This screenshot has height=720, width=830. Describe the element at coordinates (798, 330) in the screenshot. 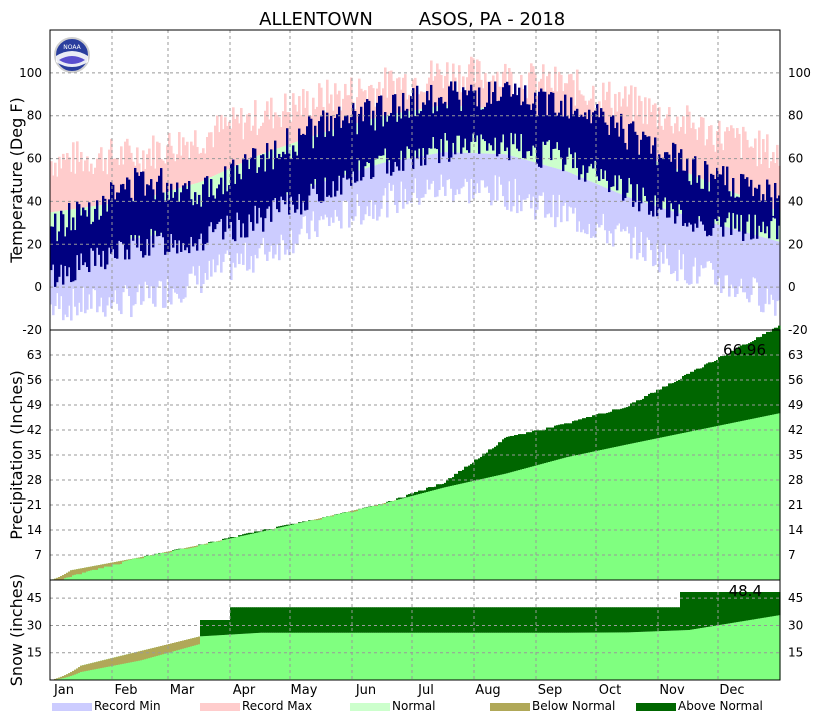

I see `temp-ytick-right: -20` at that location.